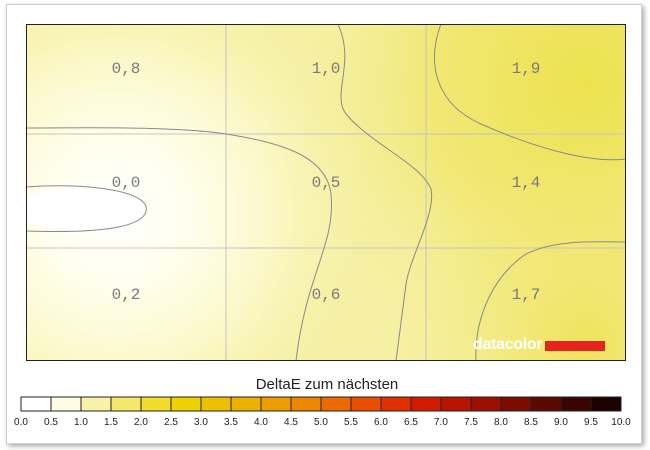 Image resolution: width=650 pixels, height=450 pixels. I want to click on cell-value-r3c3: 1,7, so click(526, 295).